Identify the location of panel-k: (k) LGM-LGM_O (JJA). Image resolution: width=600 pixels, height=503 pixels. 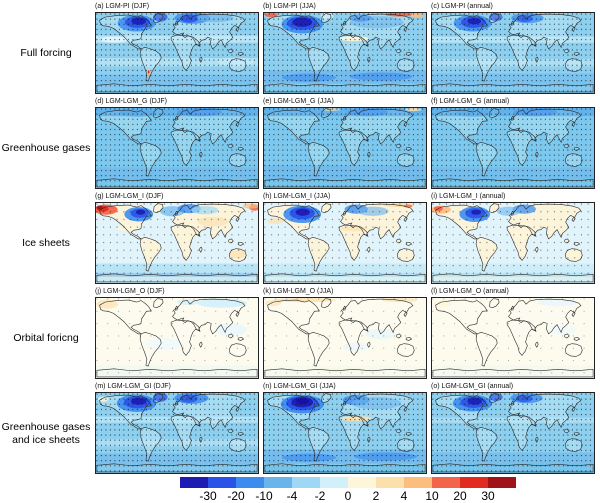
(345, 333).